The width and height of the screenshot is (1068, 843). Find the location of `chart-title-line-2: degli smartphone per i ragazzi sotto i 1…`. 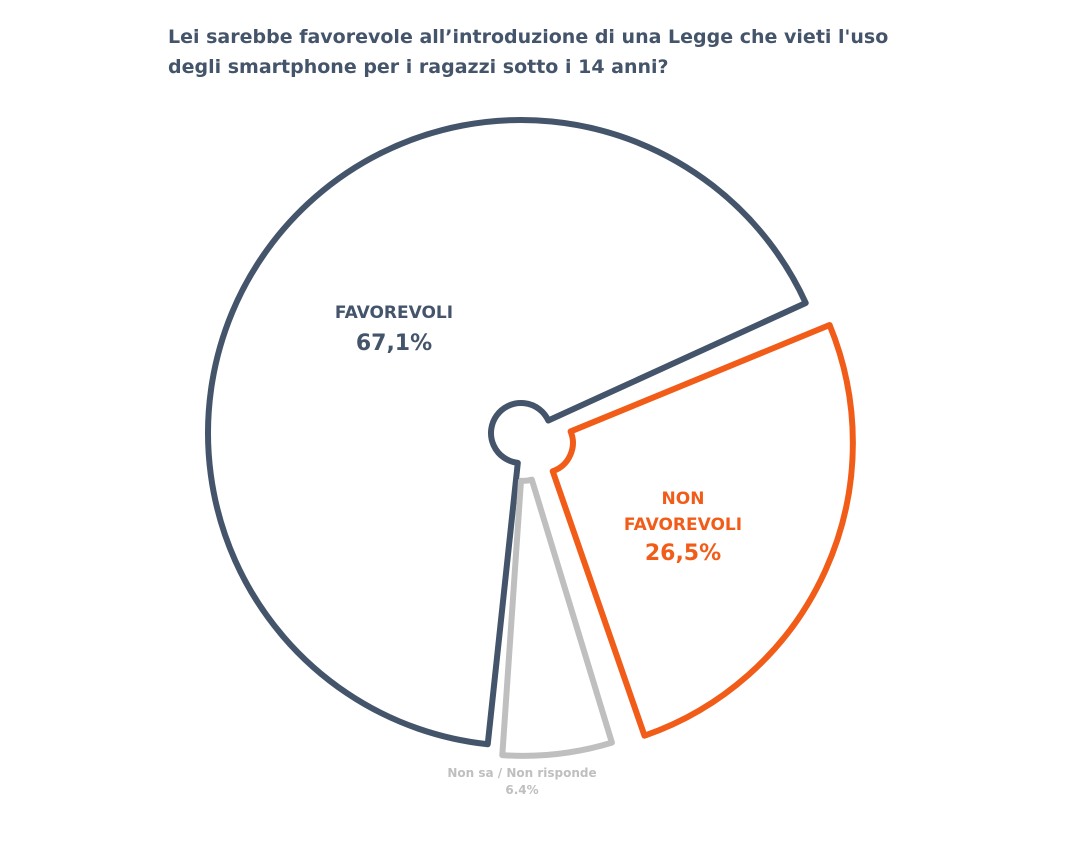

chart-title-line-2: degli smartphone per i ragazzi sotto i 1… is located at coordinates (418, 67).